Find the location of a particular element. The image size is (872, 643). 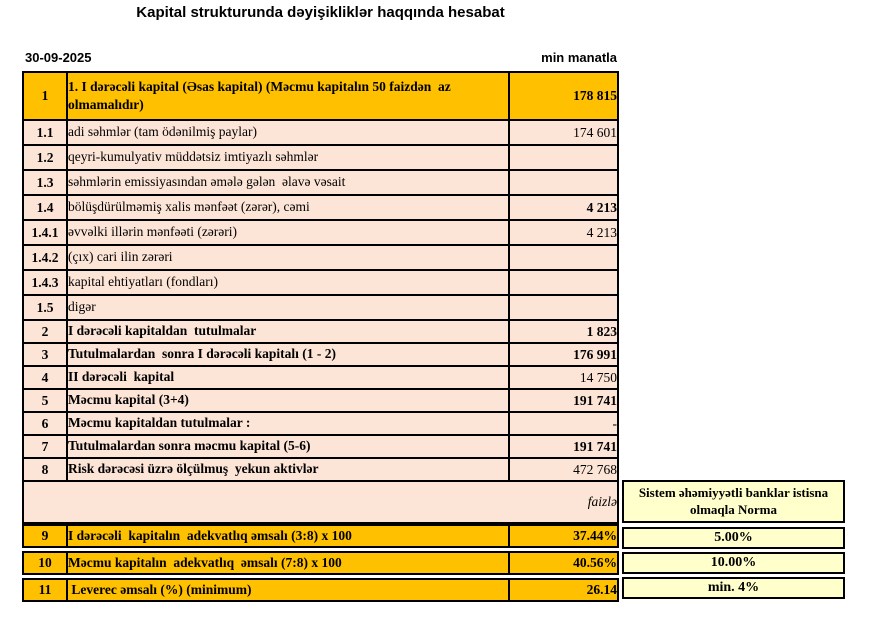

table-row-4: 4 II dərəcəli kapital 14 750 is located at coordinates (320, 377).